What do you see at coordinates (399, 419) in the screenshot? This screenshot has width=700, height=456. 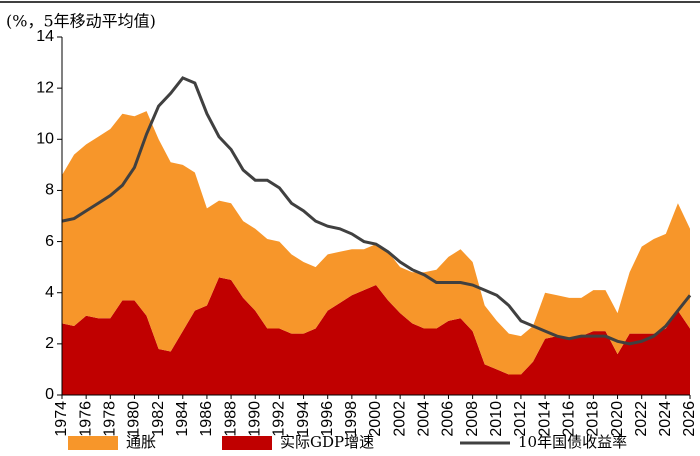 I see `x-tick-label: 2002` at bounding box center [399, 419].